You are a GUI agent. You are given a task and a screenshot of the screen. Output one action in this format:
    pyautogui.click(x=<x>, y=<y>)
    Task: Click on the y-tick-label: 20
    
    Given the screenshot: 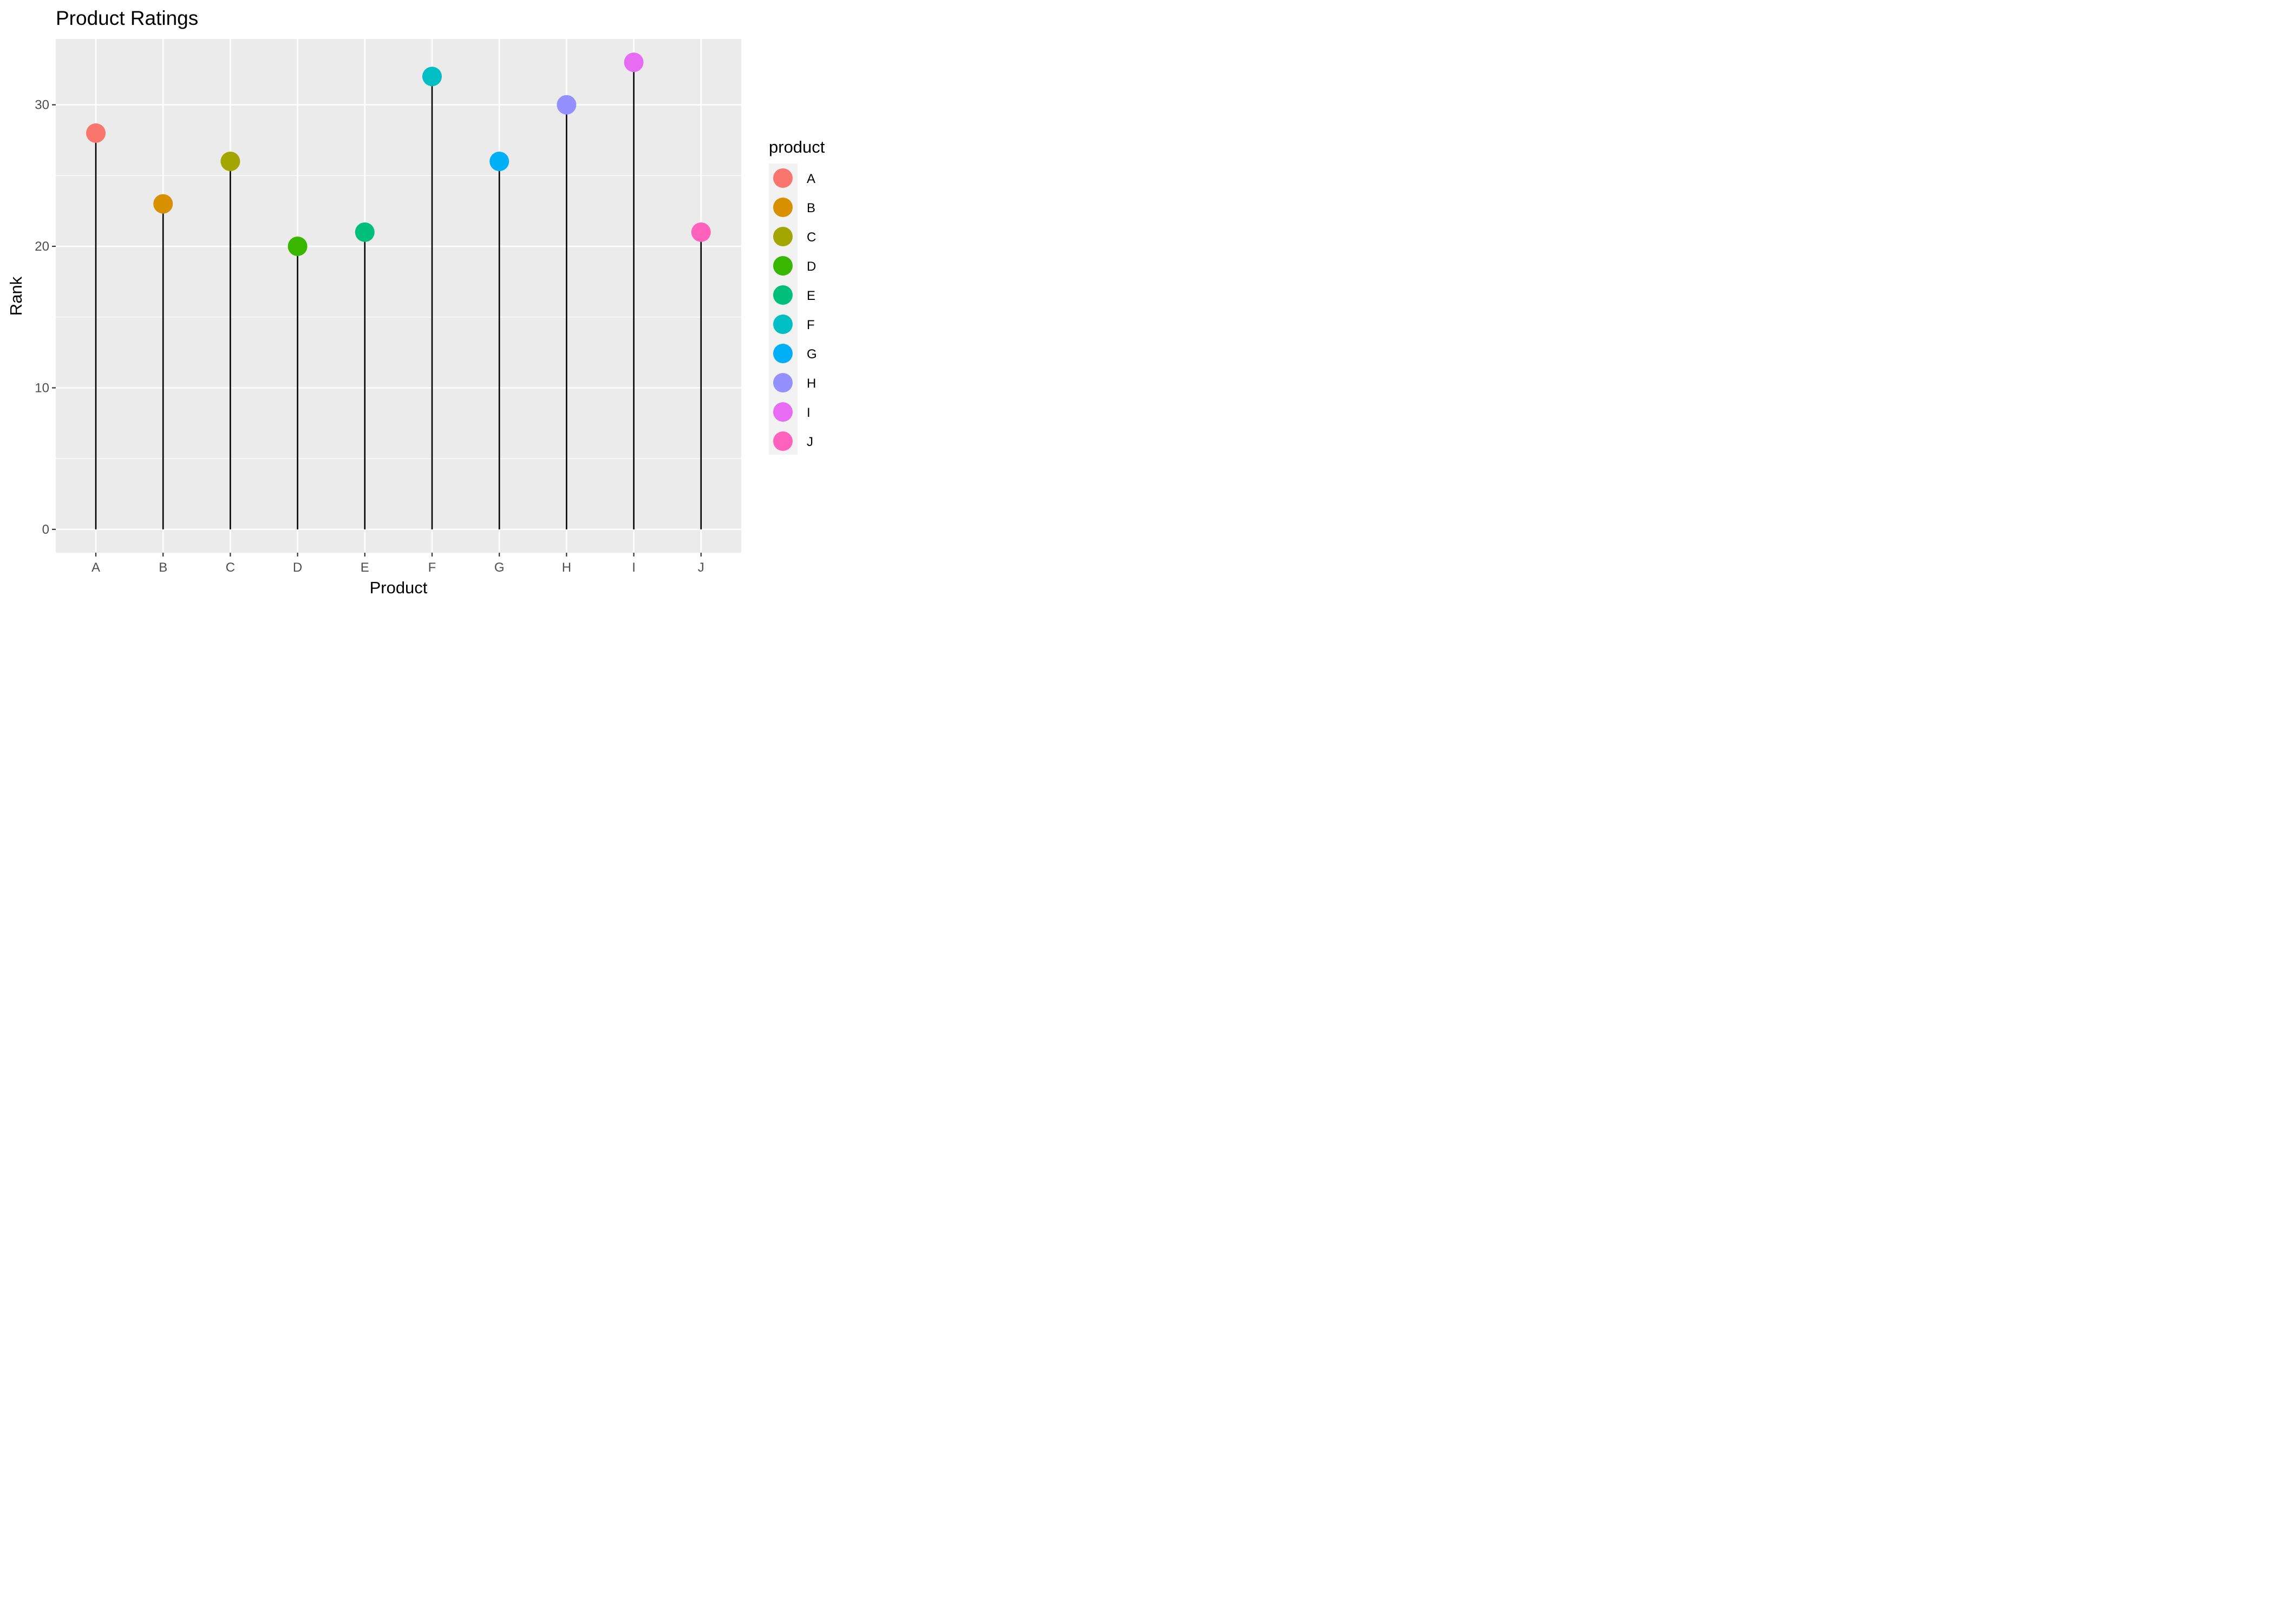 What is the action you would take?
    pyautogui.click(x=42, y=247)
    